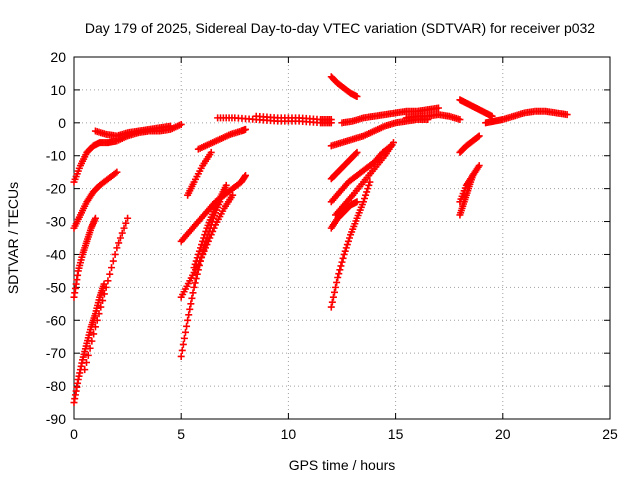  Describe the element at coordinates (74, 434) in the screenshot. I see `x-tick-label: 0` at that location.